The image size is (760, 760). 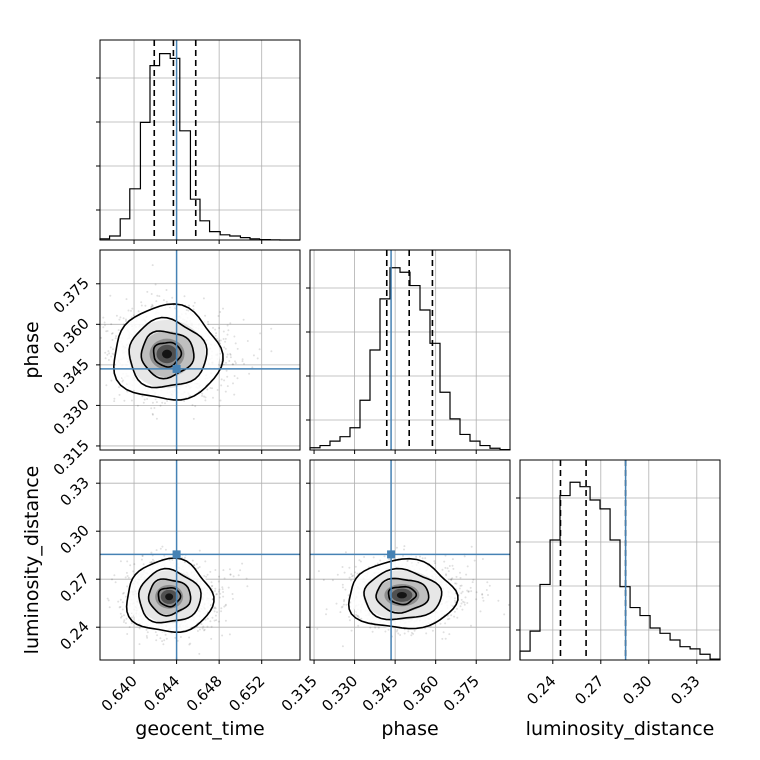 What do you see at coordinates (391, 554) in the screenshot?
I see `truth-marker` at bounding box center [391, 554].